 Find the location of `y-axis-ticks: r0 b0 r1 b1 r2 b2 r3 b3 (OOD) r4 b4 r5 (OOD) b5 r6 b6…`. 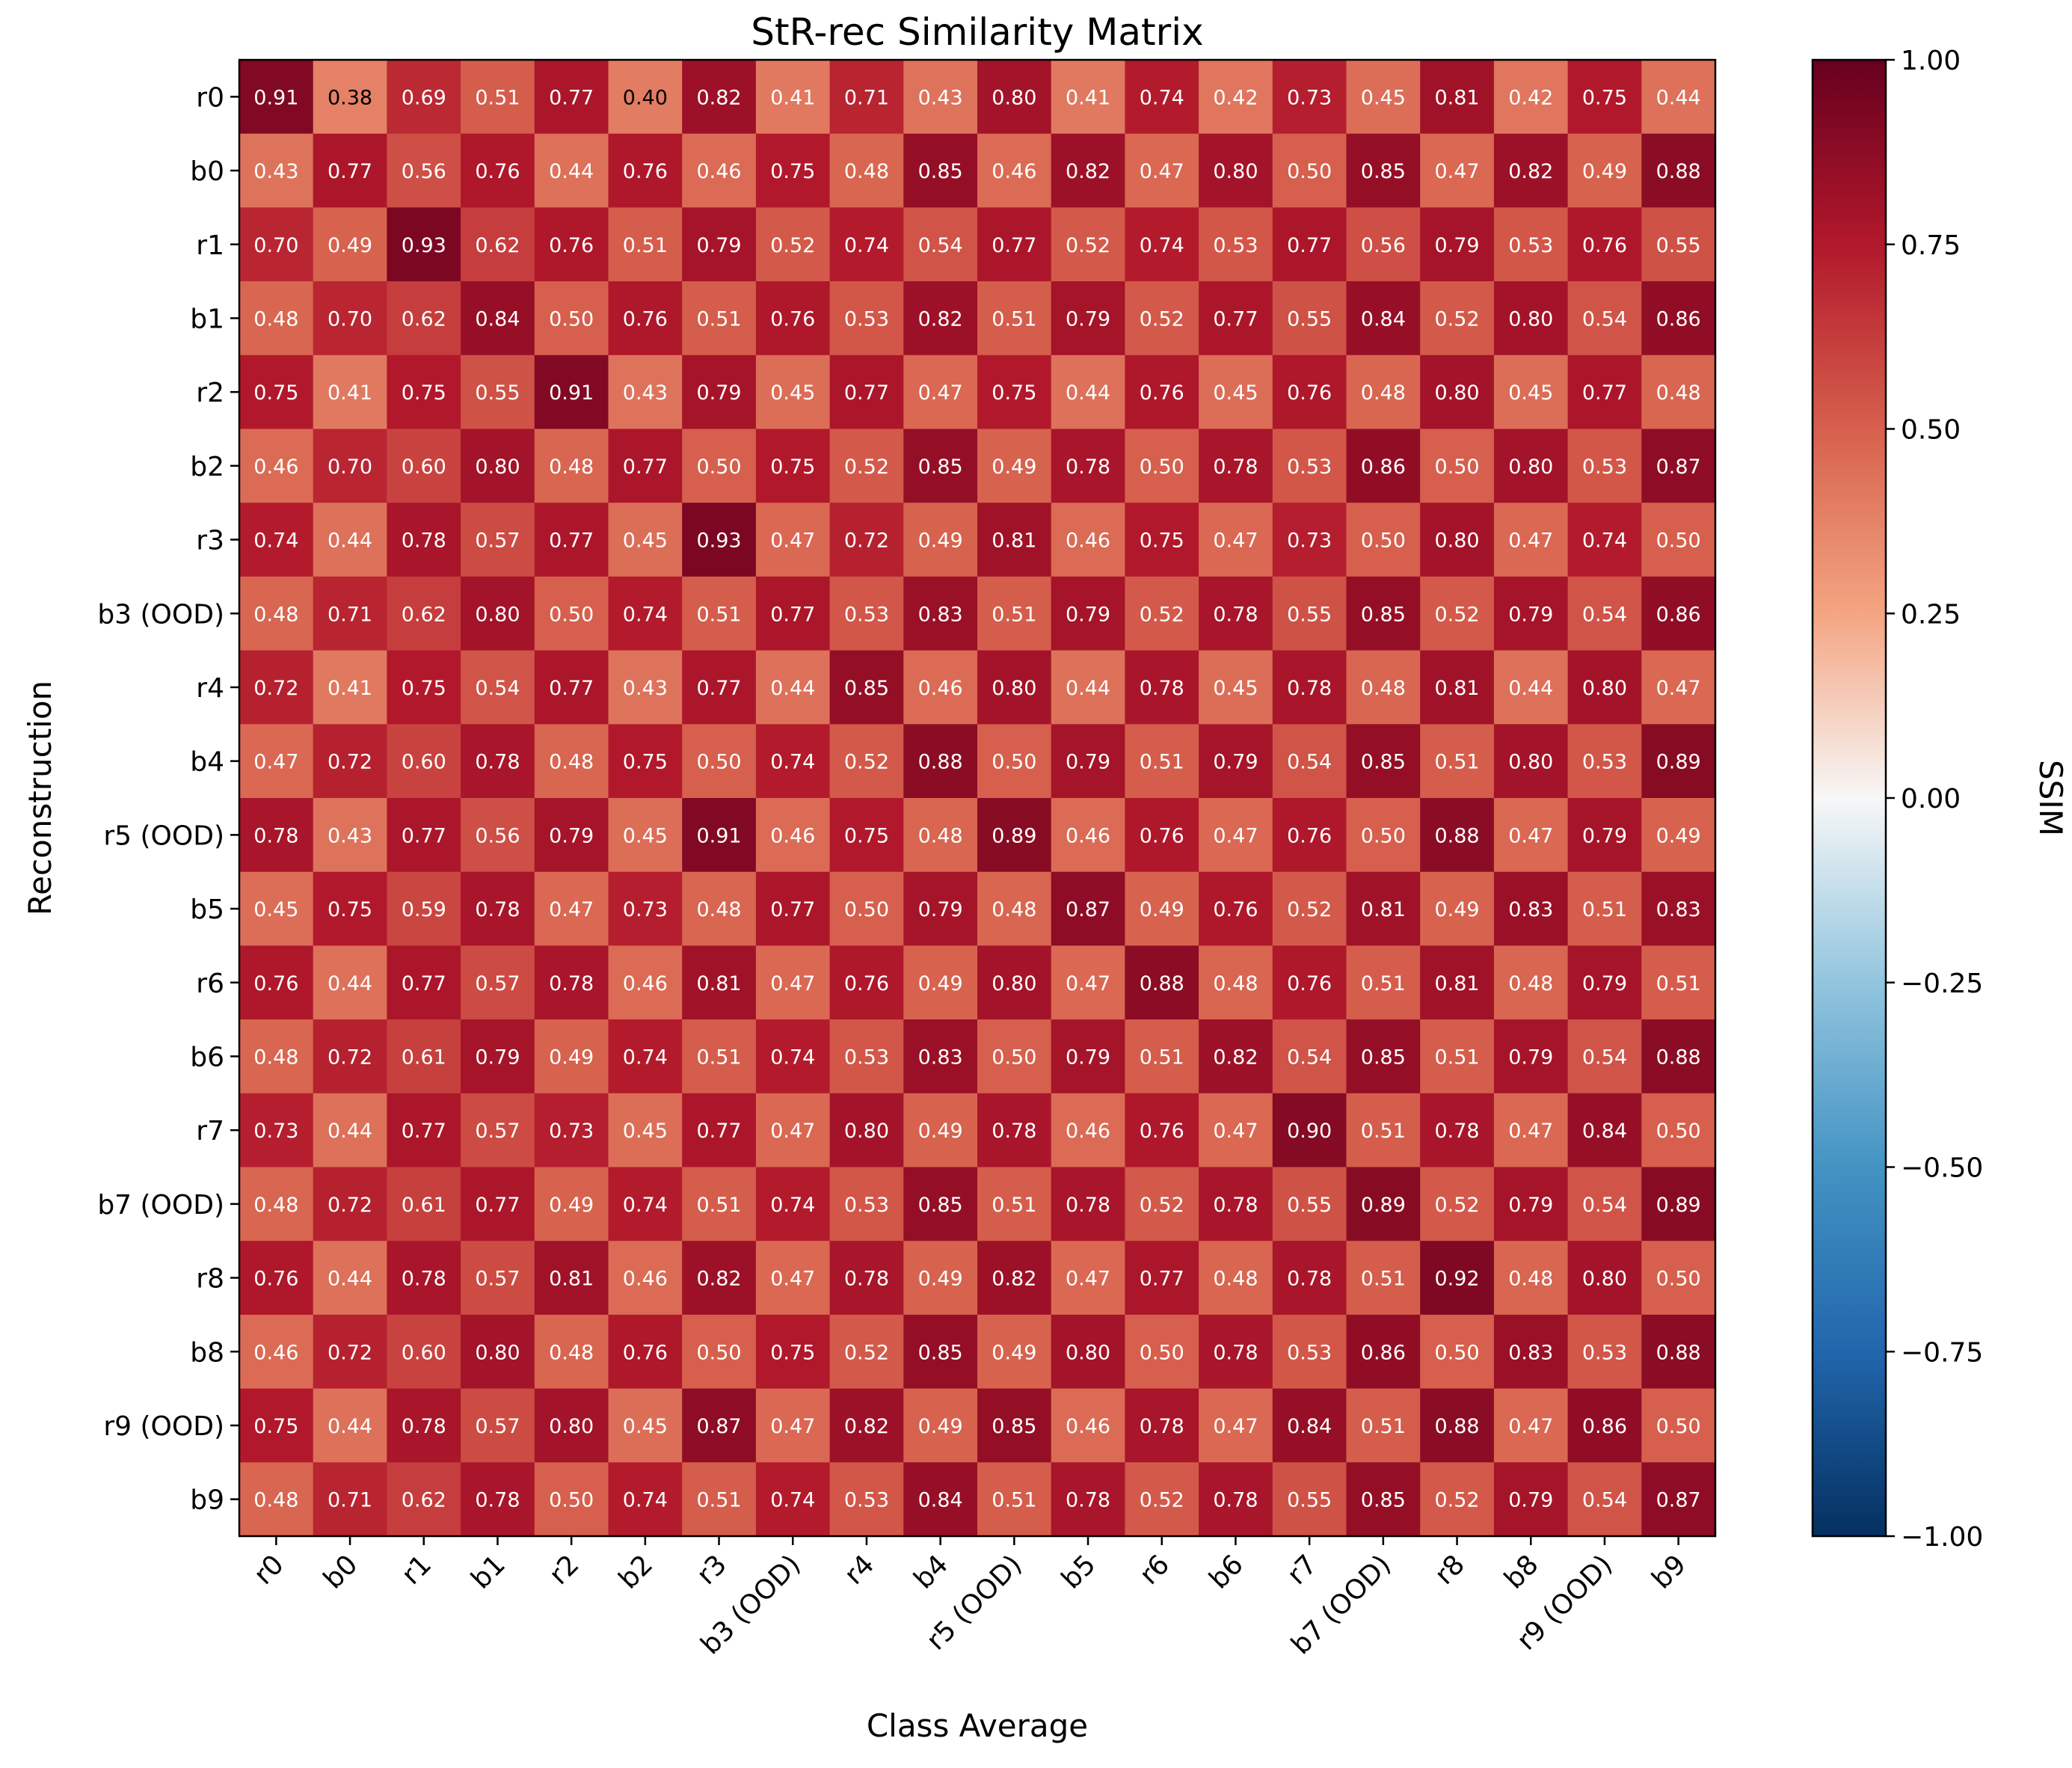

y-axis-ticks: r0 b0 r1 b1 r2 b2 r3 b3 (OOD) r4 b4 r5 (OOD) b5 r6 b6… is located at coordinates (168, 799).